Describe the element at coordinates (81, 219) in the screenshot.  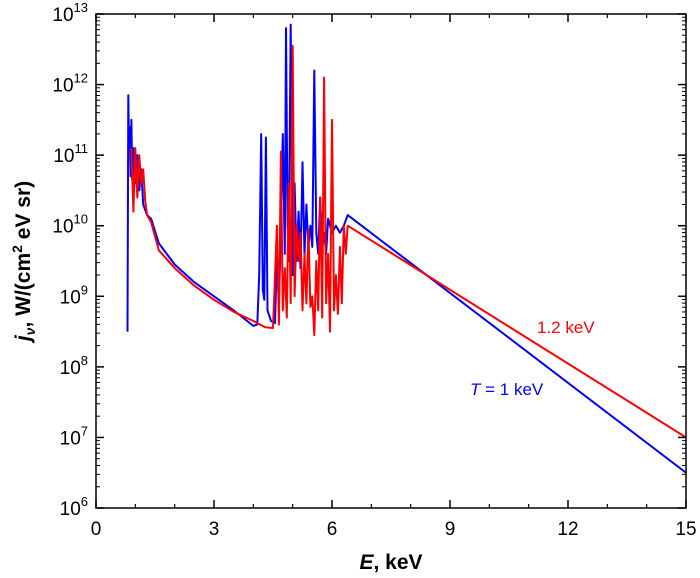
I see `y-tick-exponent: 10` at that location.